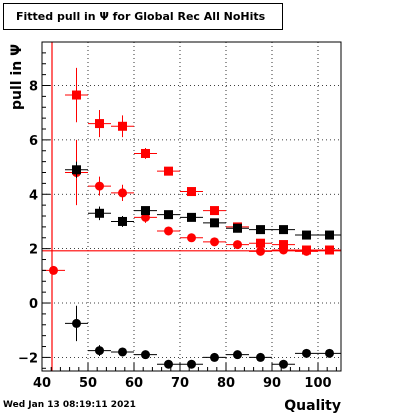 The image size is (400, 414). Describe the element at coordinates (317, 383) in the screenshot. I see `x-tick-label: 100` at that location.